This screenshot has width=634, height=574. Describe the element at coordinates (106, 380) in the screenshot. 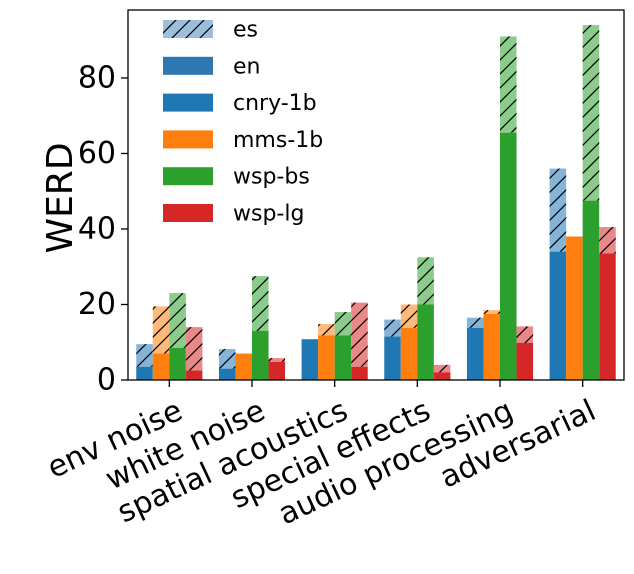

I see `y-tick-label: 0` at that location.